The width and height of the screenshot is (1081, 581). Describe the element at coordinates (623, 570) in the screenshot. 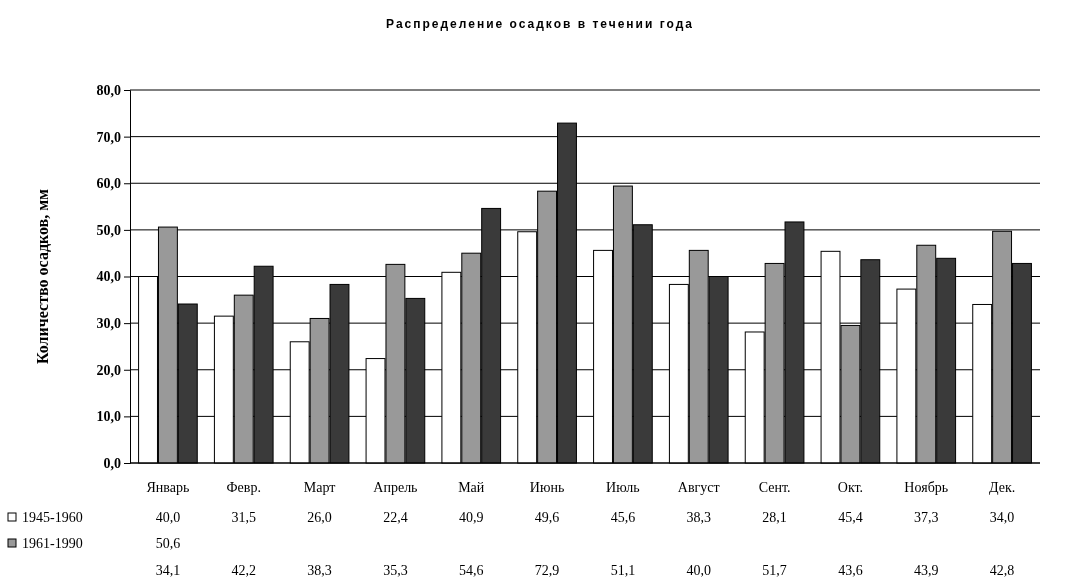

I see `data-label: 51,1` at that location.